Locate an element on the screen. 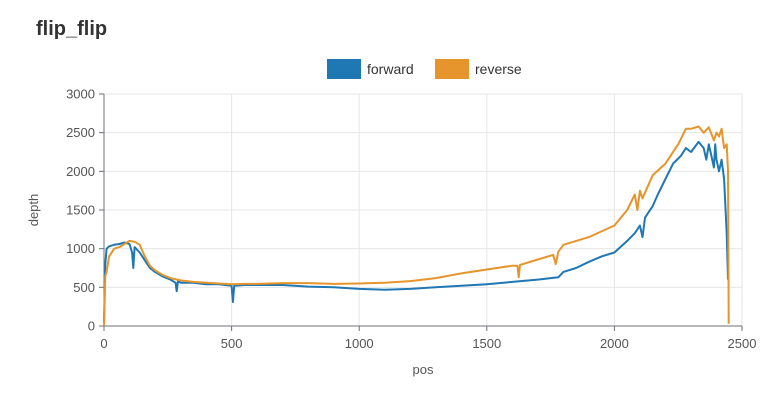  y-tick-label: 0 is located at coordinates (91, 326).